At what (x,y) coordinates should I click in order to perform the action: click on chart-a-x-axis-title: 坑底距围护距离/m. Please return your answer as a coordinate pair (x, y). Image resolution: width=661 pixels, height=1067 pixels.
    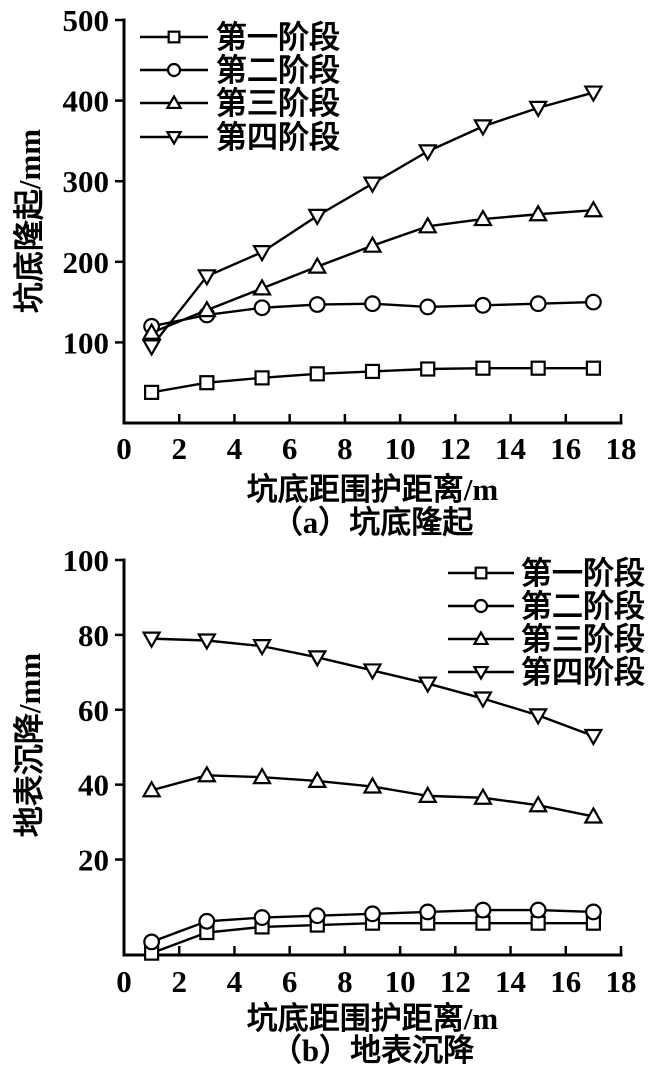
    Looking at the image, I should click on (372, 489).